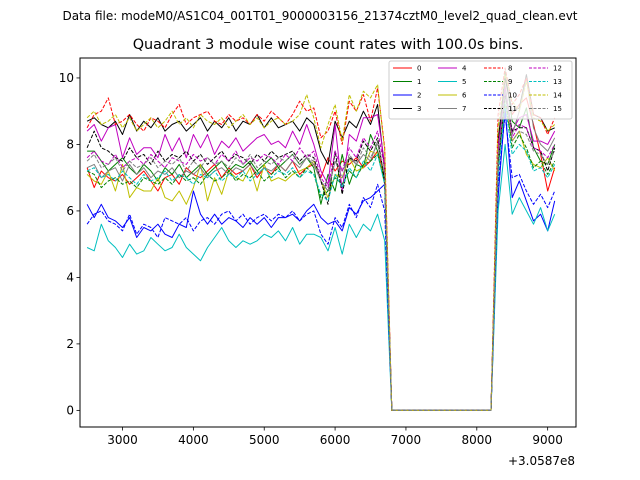  What do you see at coordinates (512, 109) in the screenshot?
I see `legend-label-11: 11` at bounding box center [512, 109].